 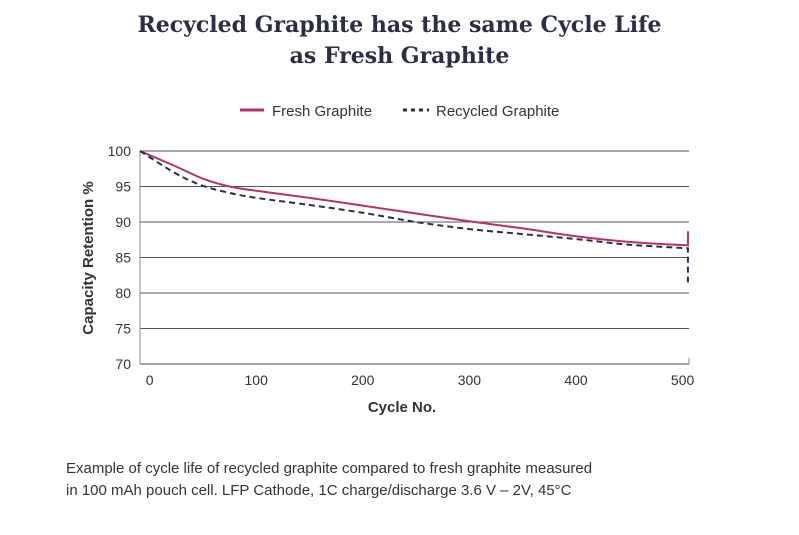 I want to click on legend-label-recycled: Recycled Graphite, so click(x=497, y=111).